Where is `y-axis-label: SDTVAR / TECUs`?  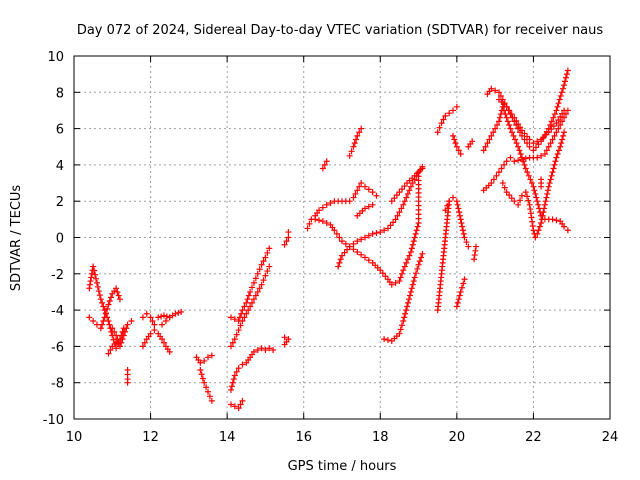 y-axis-label: SDTVAR / TECUs is located at coordinates (16, 238).